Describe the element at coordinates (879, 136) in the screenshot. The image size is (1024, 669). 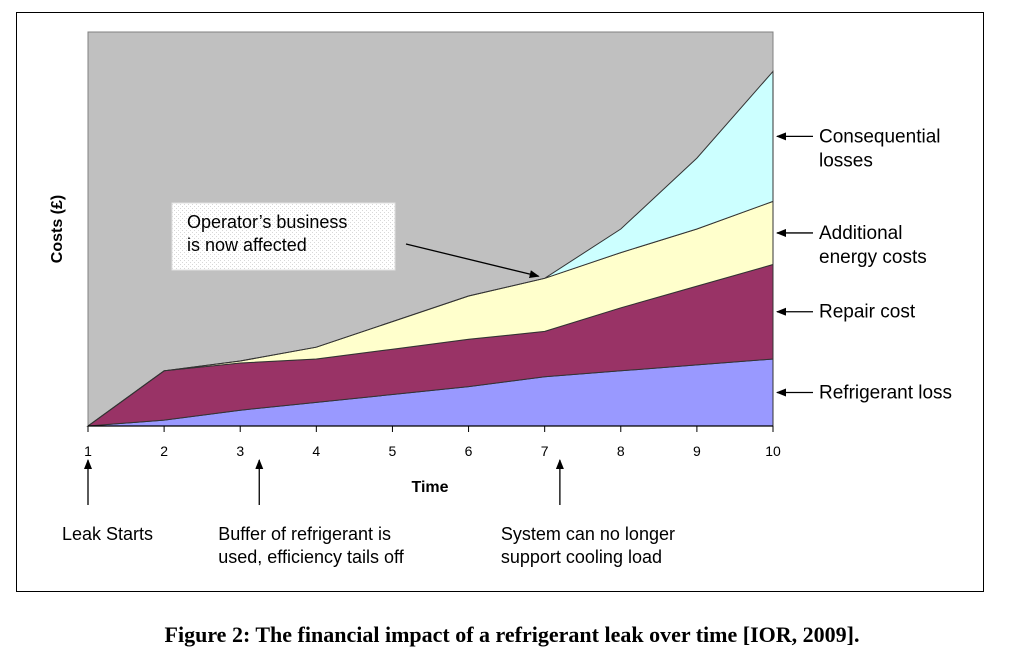
I see `legend-label-consequential-losses: Consequential` at that location.